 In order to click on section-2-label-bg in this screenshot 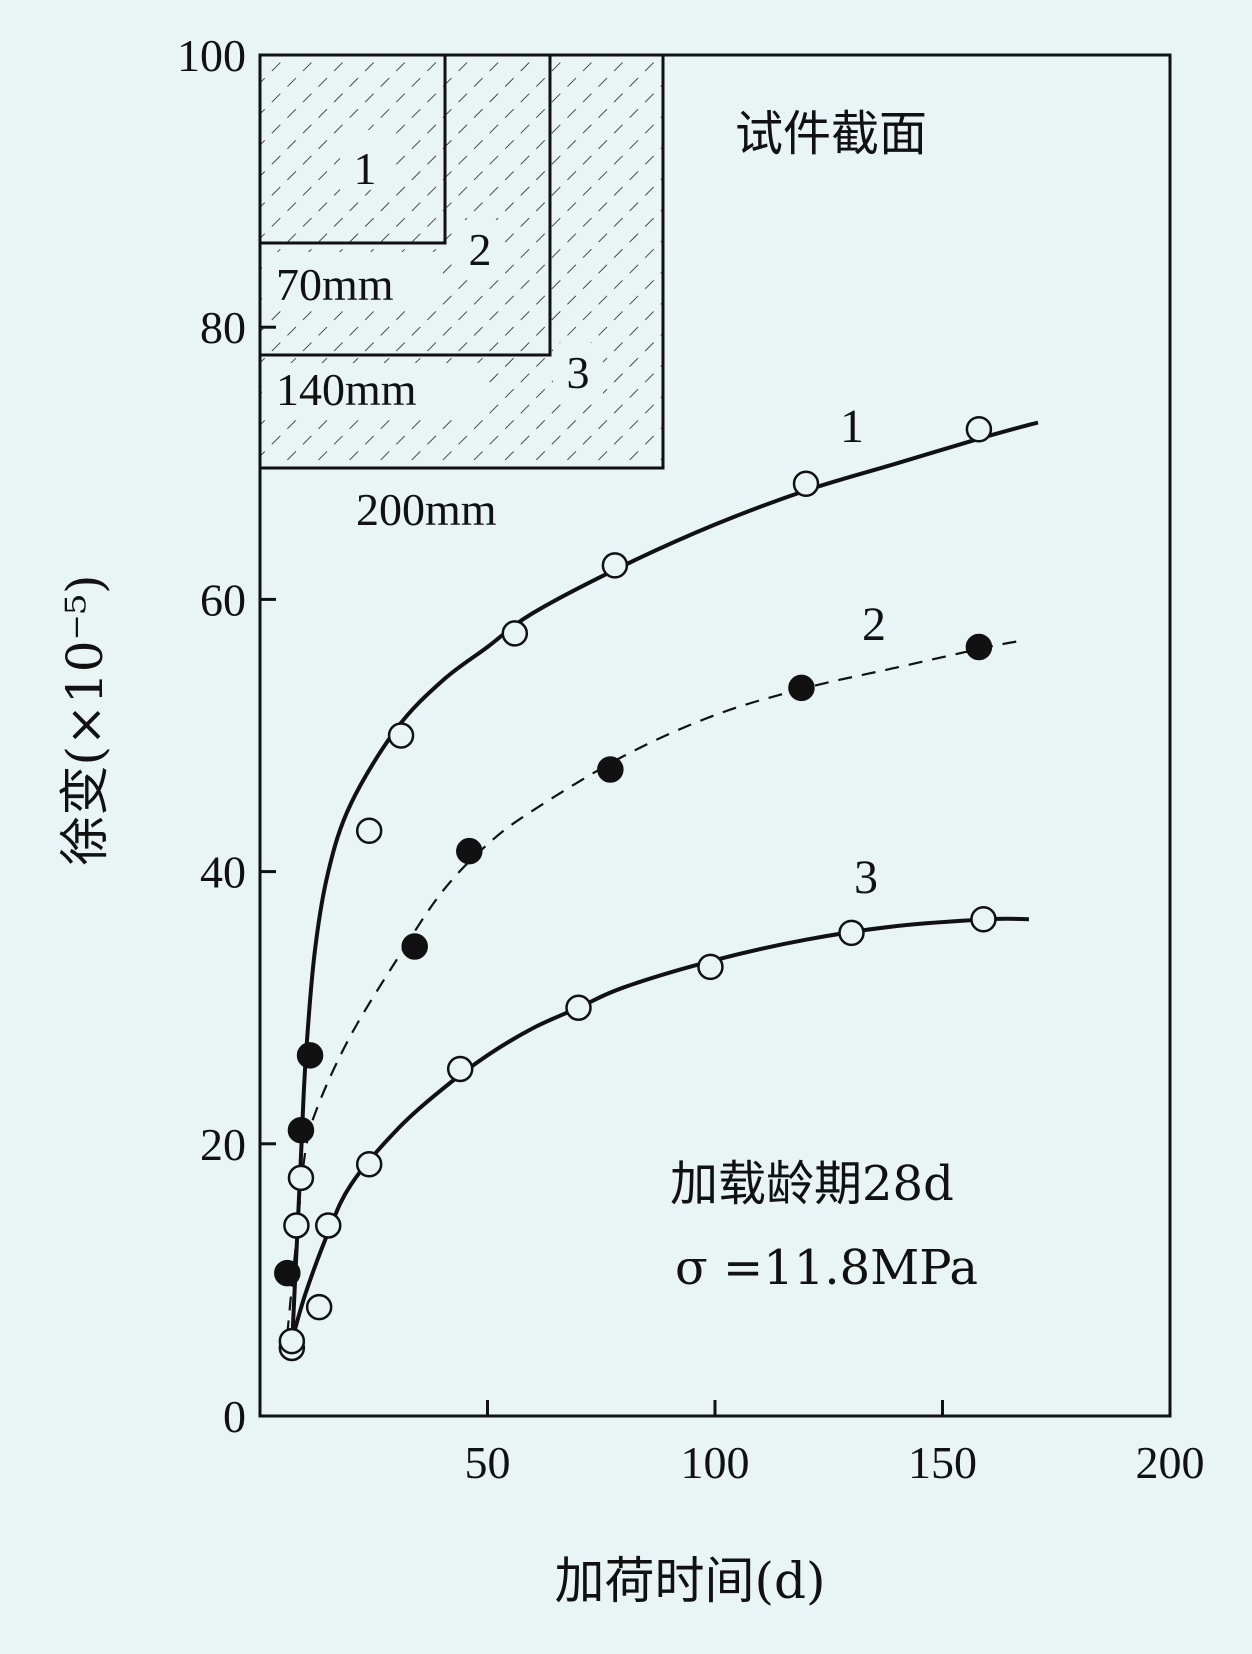, I will do `click(480, 250)`.